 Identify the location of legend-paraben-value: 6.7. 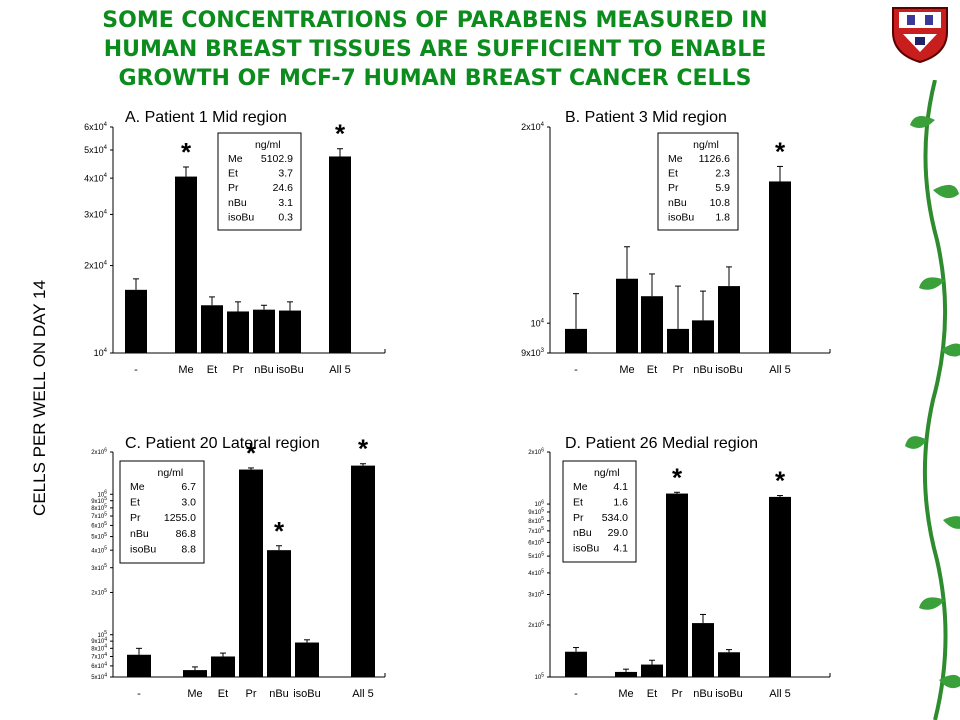
(188, 487).